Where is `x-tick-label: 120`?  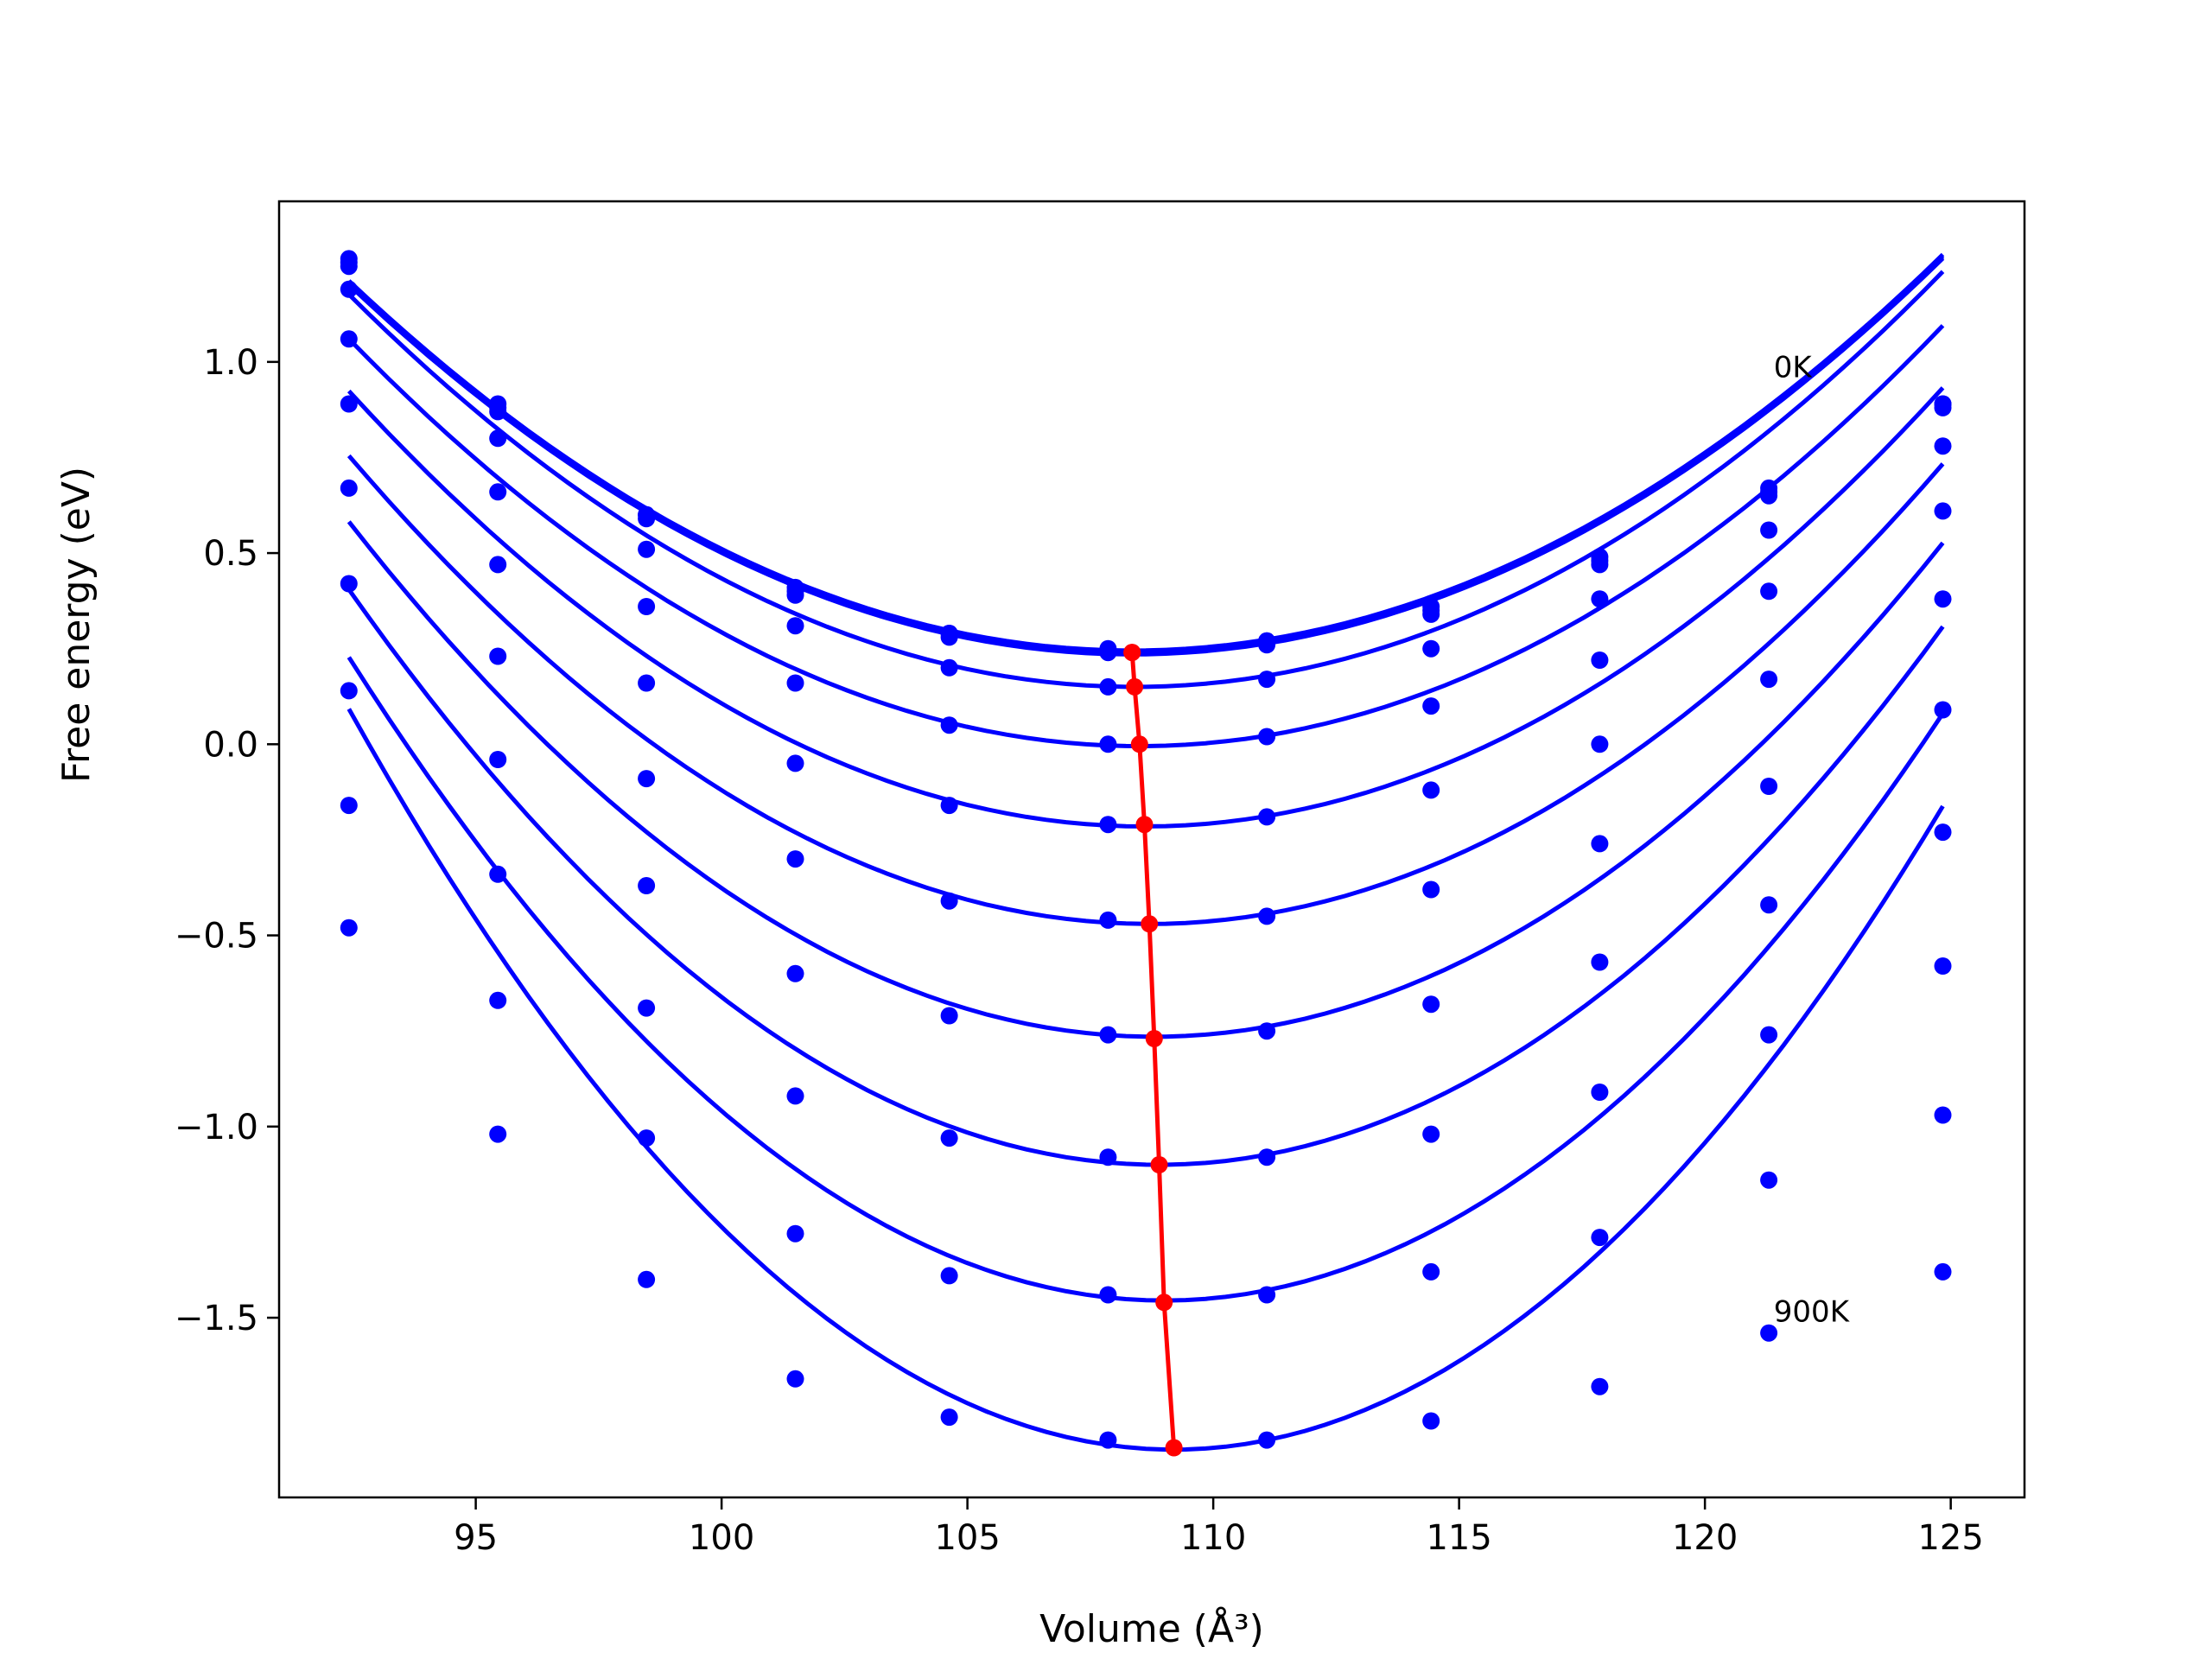
x-tick-label: 120 is located at coordinates (1705, 1538).